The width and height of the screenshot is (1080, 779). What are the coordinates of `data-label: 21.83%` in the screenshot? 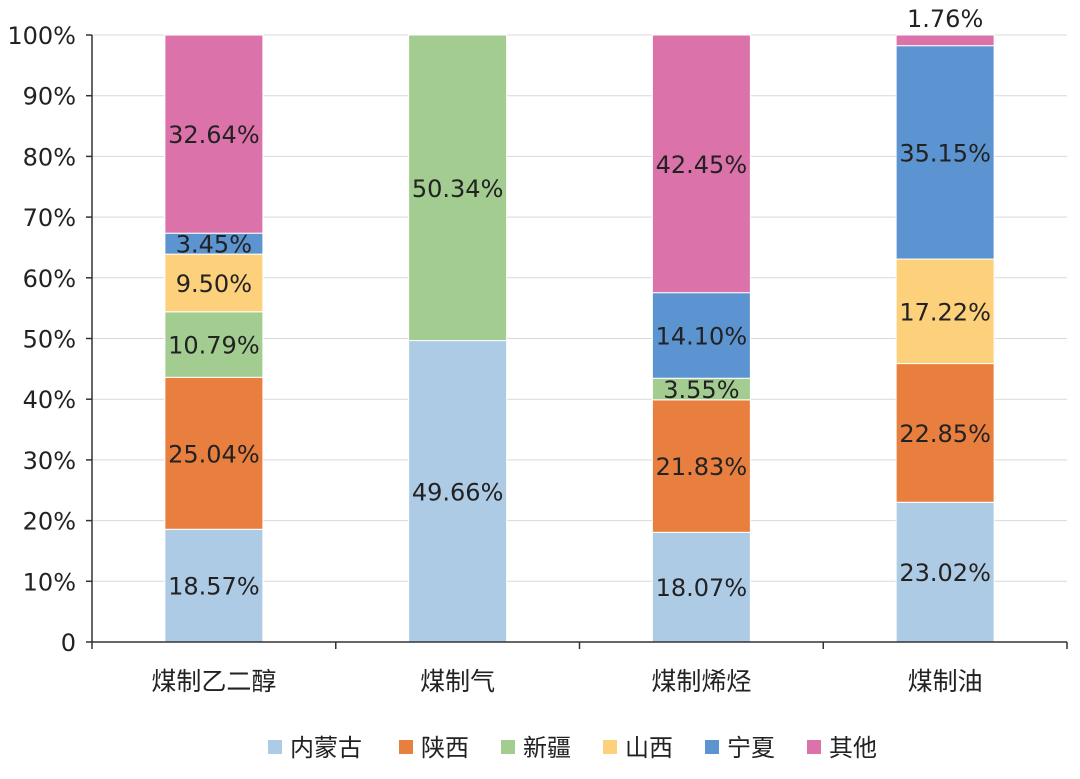 It's located at (702, 467).